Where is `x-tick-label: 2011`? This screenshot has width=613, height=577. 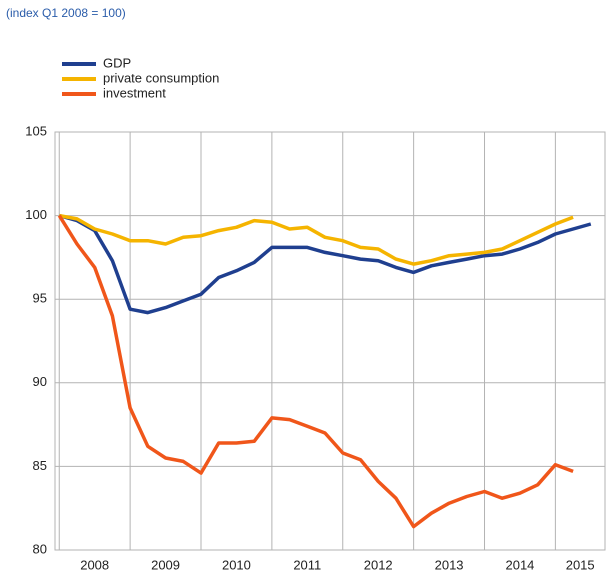 x-tick-label: 2011 is located at coordinates (307, 564).